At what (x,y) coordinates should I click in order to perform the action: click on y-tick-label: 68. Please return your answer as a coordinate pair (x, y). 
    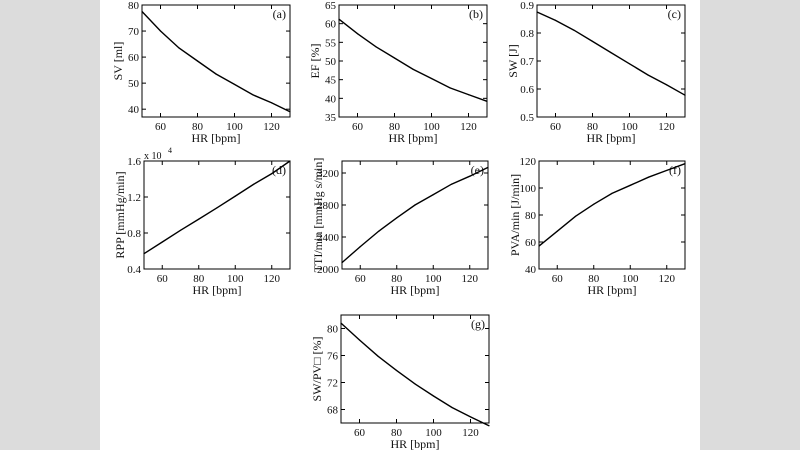
    Looking at the image, I should click on (333, 411).